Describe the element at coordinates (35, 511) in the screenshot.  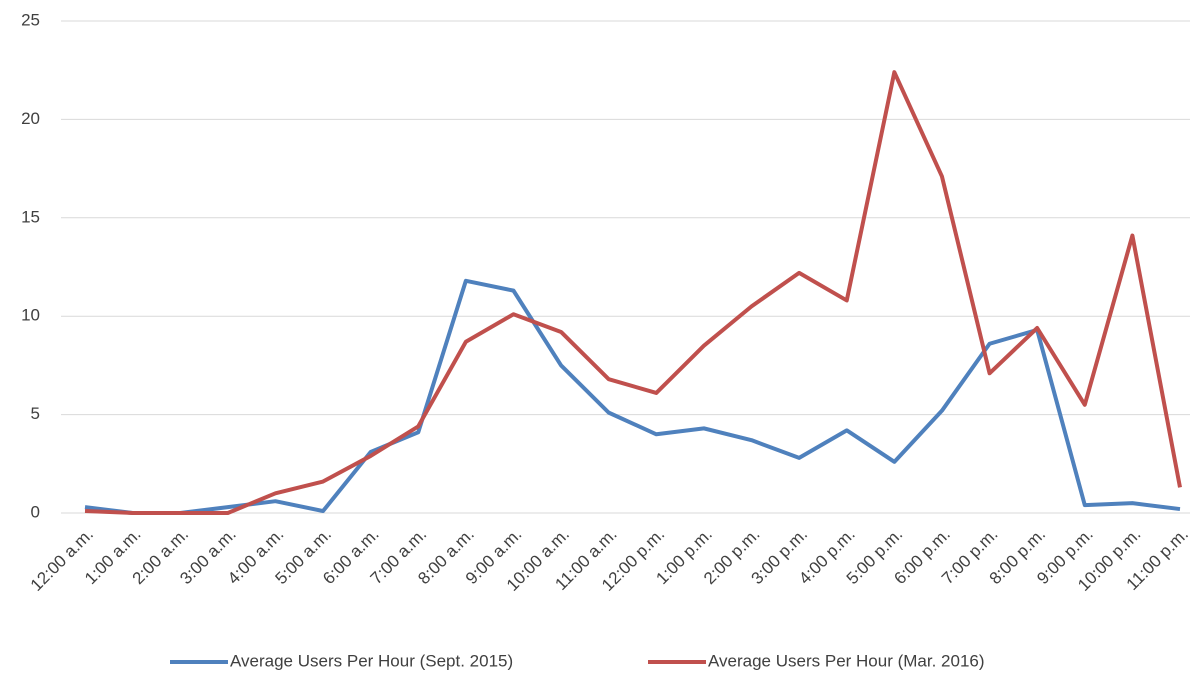
I see `y-tick-label: 0` at that location.